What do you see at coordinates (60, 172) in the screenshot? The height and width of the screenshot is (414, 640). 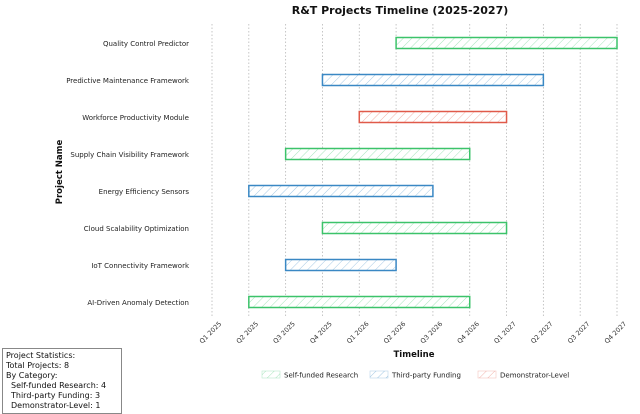 I see `y-axis-label: Project Name` at bounding box center [60, 172].